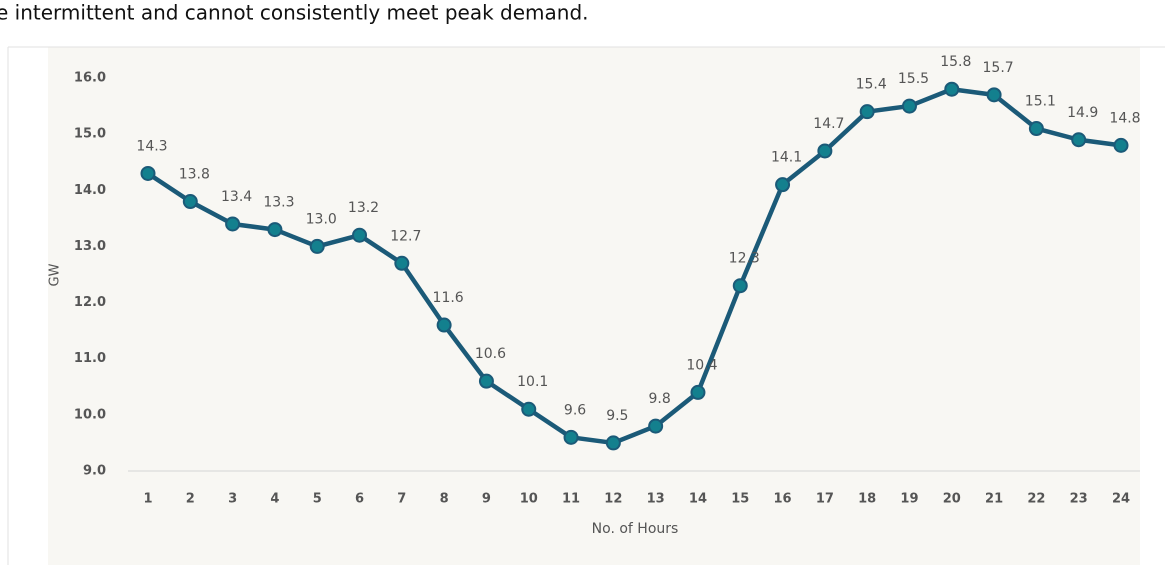  What do you see at coordinates (955, 62) in the screenshot?
I see `data-label: 15.8` at bounding box center [955, 62].